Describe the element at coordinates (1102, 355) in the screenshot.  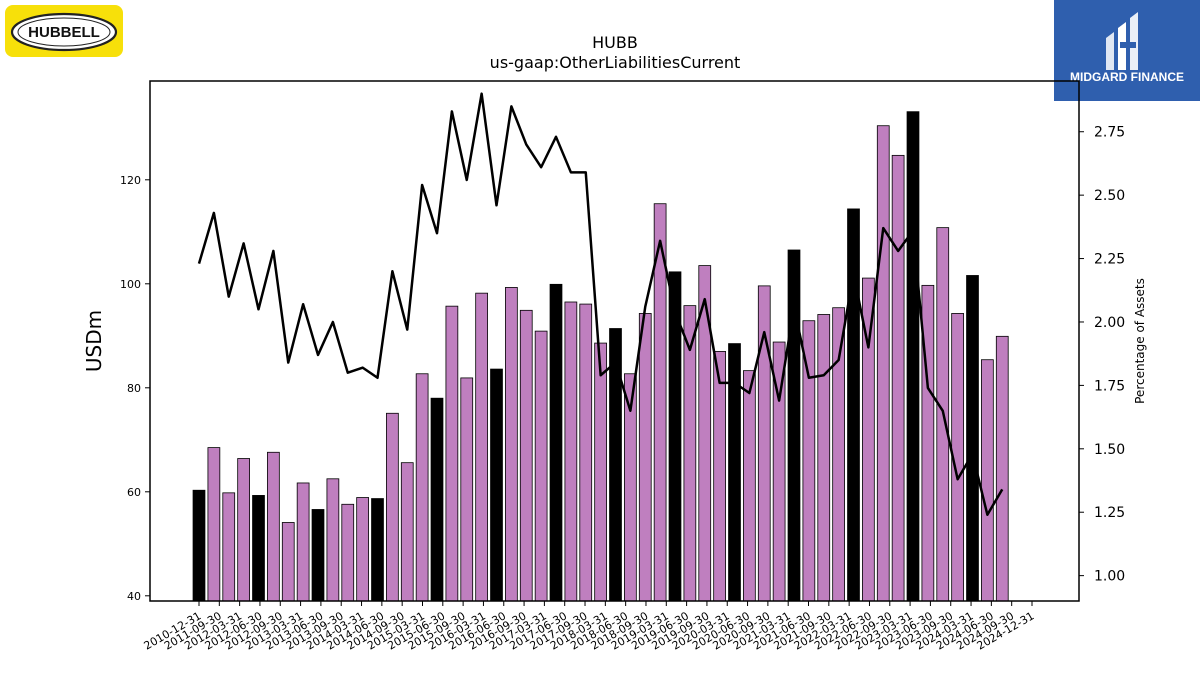
I see `y2-axis: 1.00 1.25 1.50 1.75 2.00 2.25 2.50 2.75` at that location.